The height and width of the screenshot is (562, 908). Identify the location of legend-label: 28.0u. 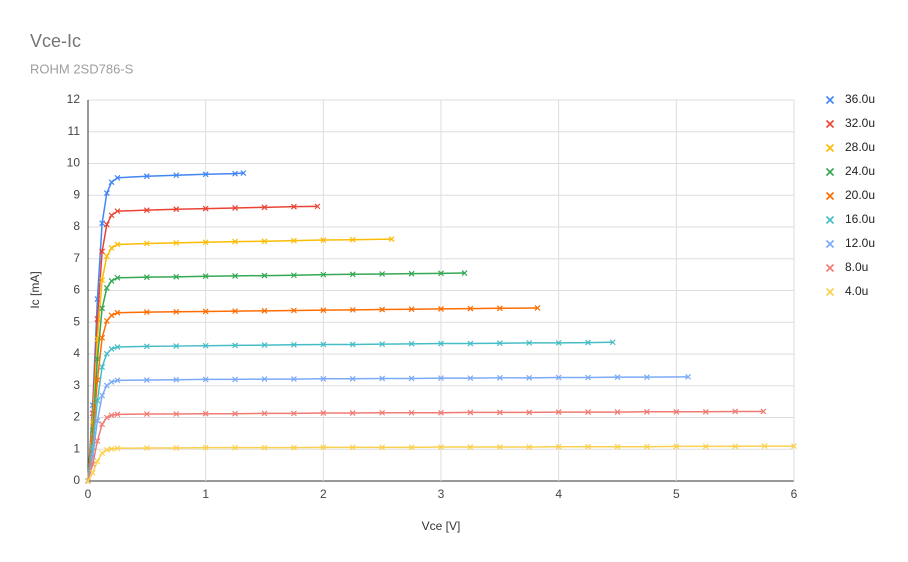
(860, 147).